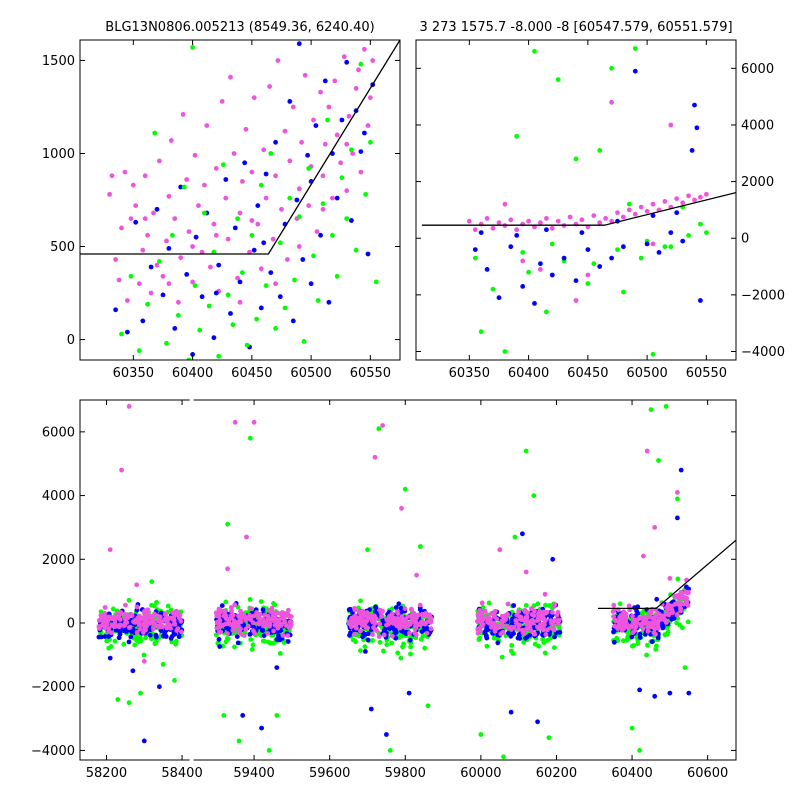  What do you see at coordinates (251, 373) in the screenshot?
I see `x-tick-label: 60450` at bounding box center [251, 373].